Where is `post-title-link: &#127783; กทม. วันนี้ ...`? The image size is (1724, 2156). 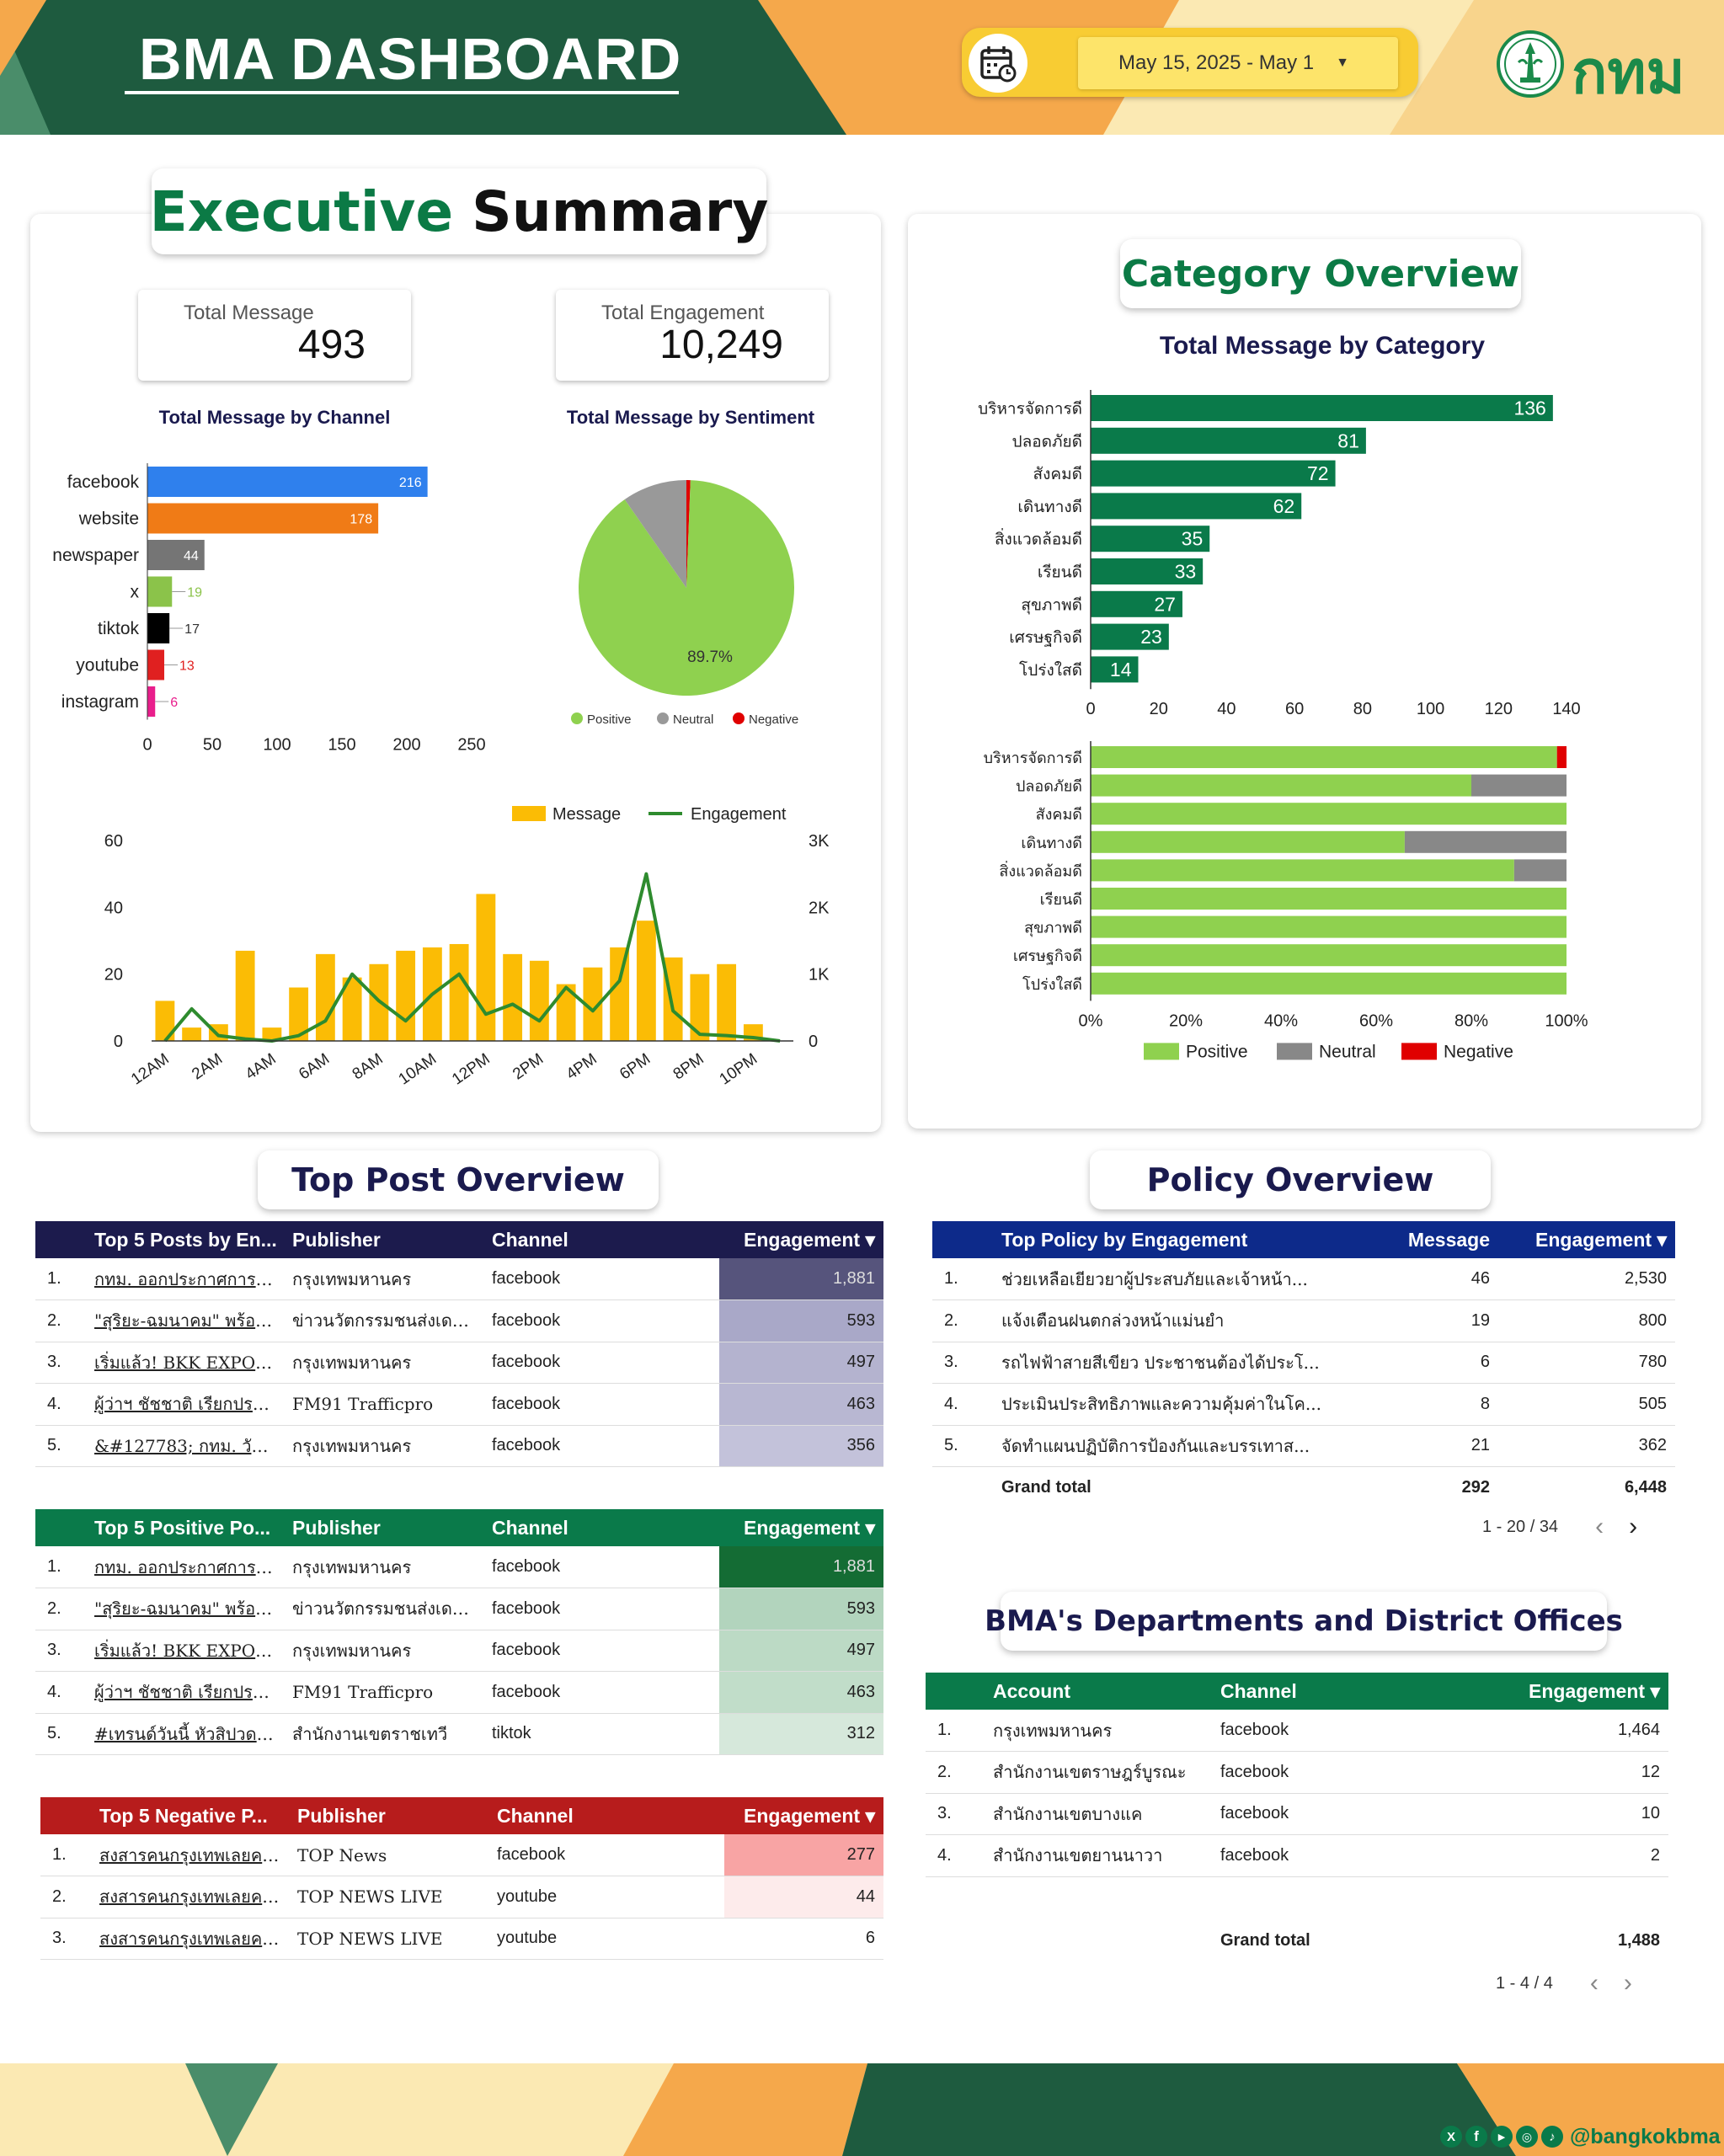 post-title-link: &#127783; กทม. วันนี้ ... is located at coordinates (185, 1446).